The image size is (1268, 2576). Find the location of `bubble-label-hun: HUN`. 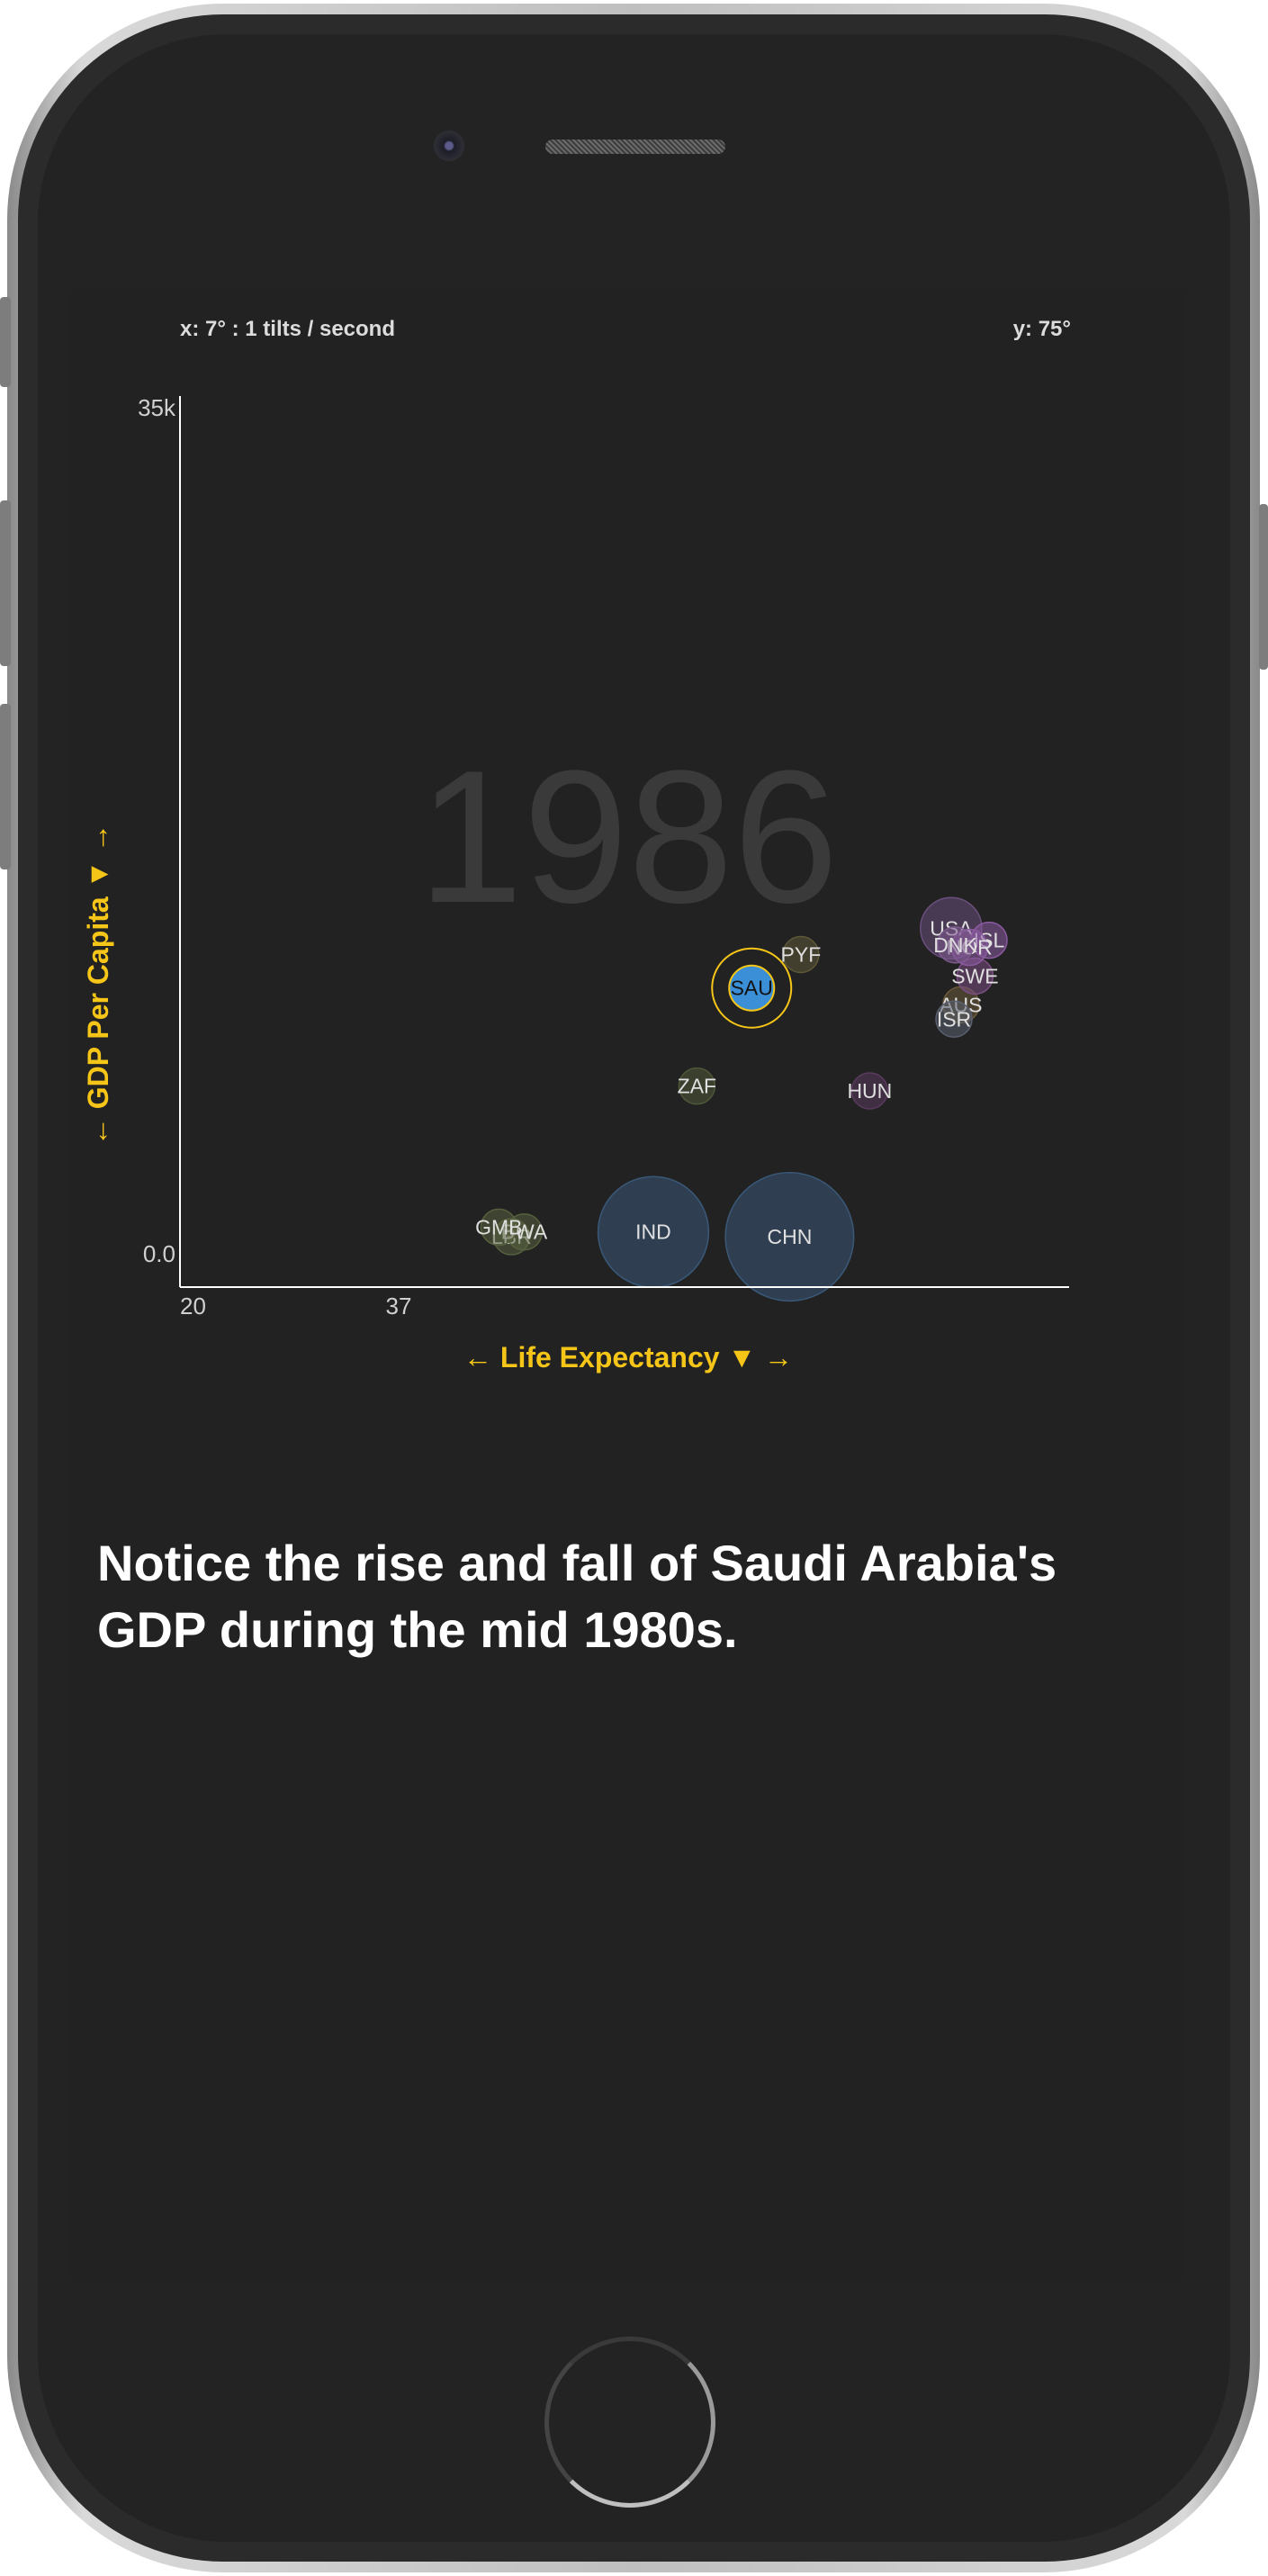

bubble-label-hun: HUN is located at coordinates (869, 1091).